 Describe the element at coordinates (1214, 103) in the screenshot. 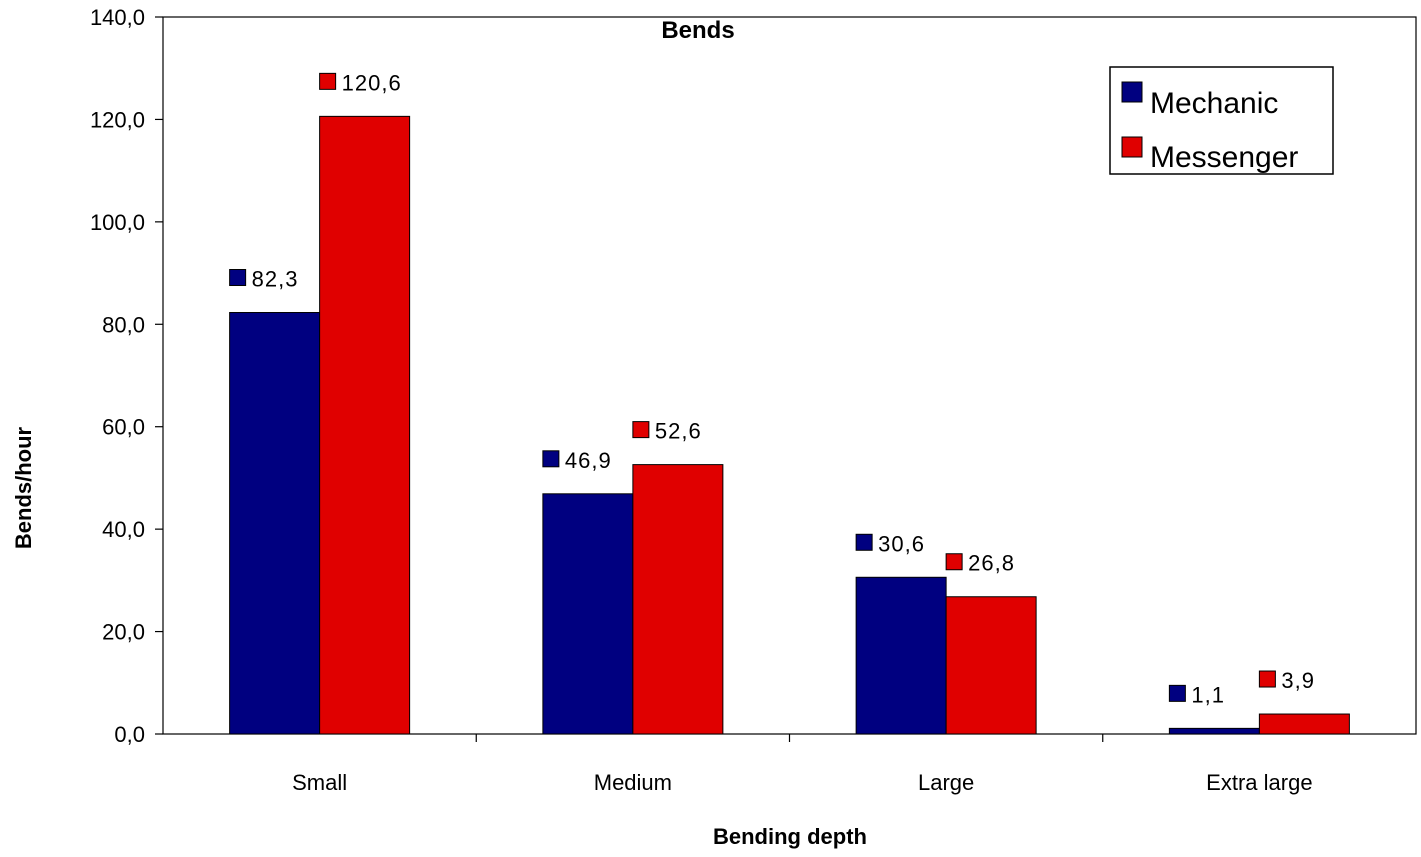

I see `legend-label-mechanic: Mechanic` at that location.